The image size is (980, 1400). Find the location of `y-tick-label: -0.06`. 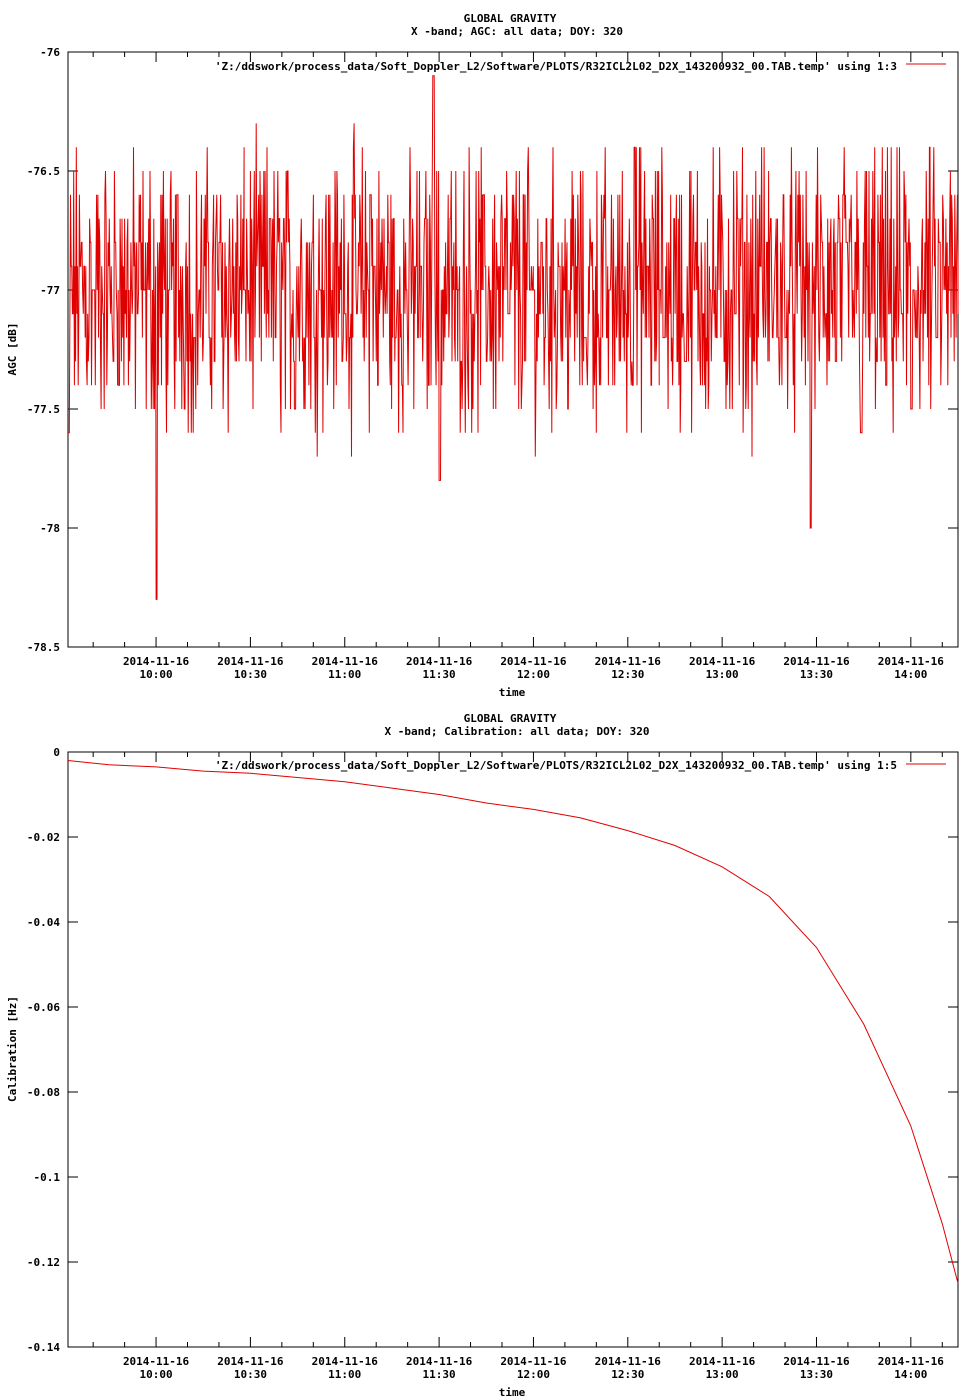

y-tick-label: -0.06 is located at coordinates (43, 1007).